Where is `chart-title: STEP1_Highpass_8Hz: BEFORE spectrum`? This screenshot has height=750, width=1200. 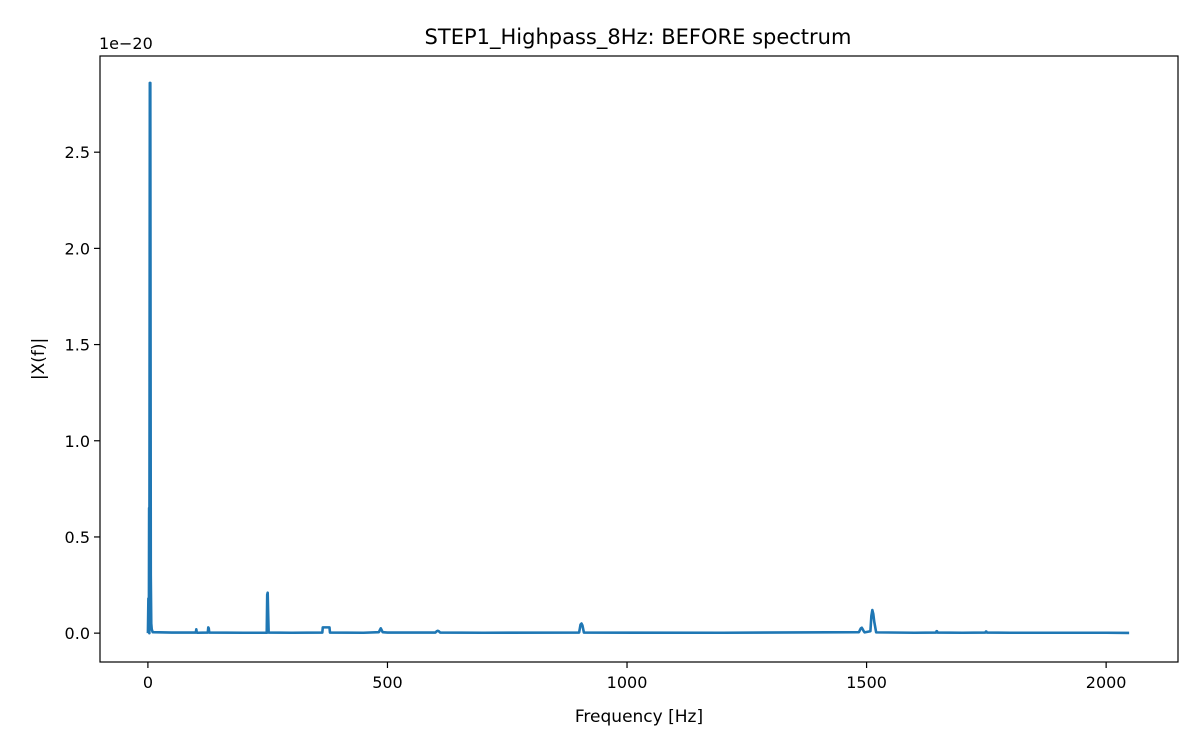
chart-title: STEP1_Highpass_8Hz: BEFORE spectrum is located at coordinates (638, 37).